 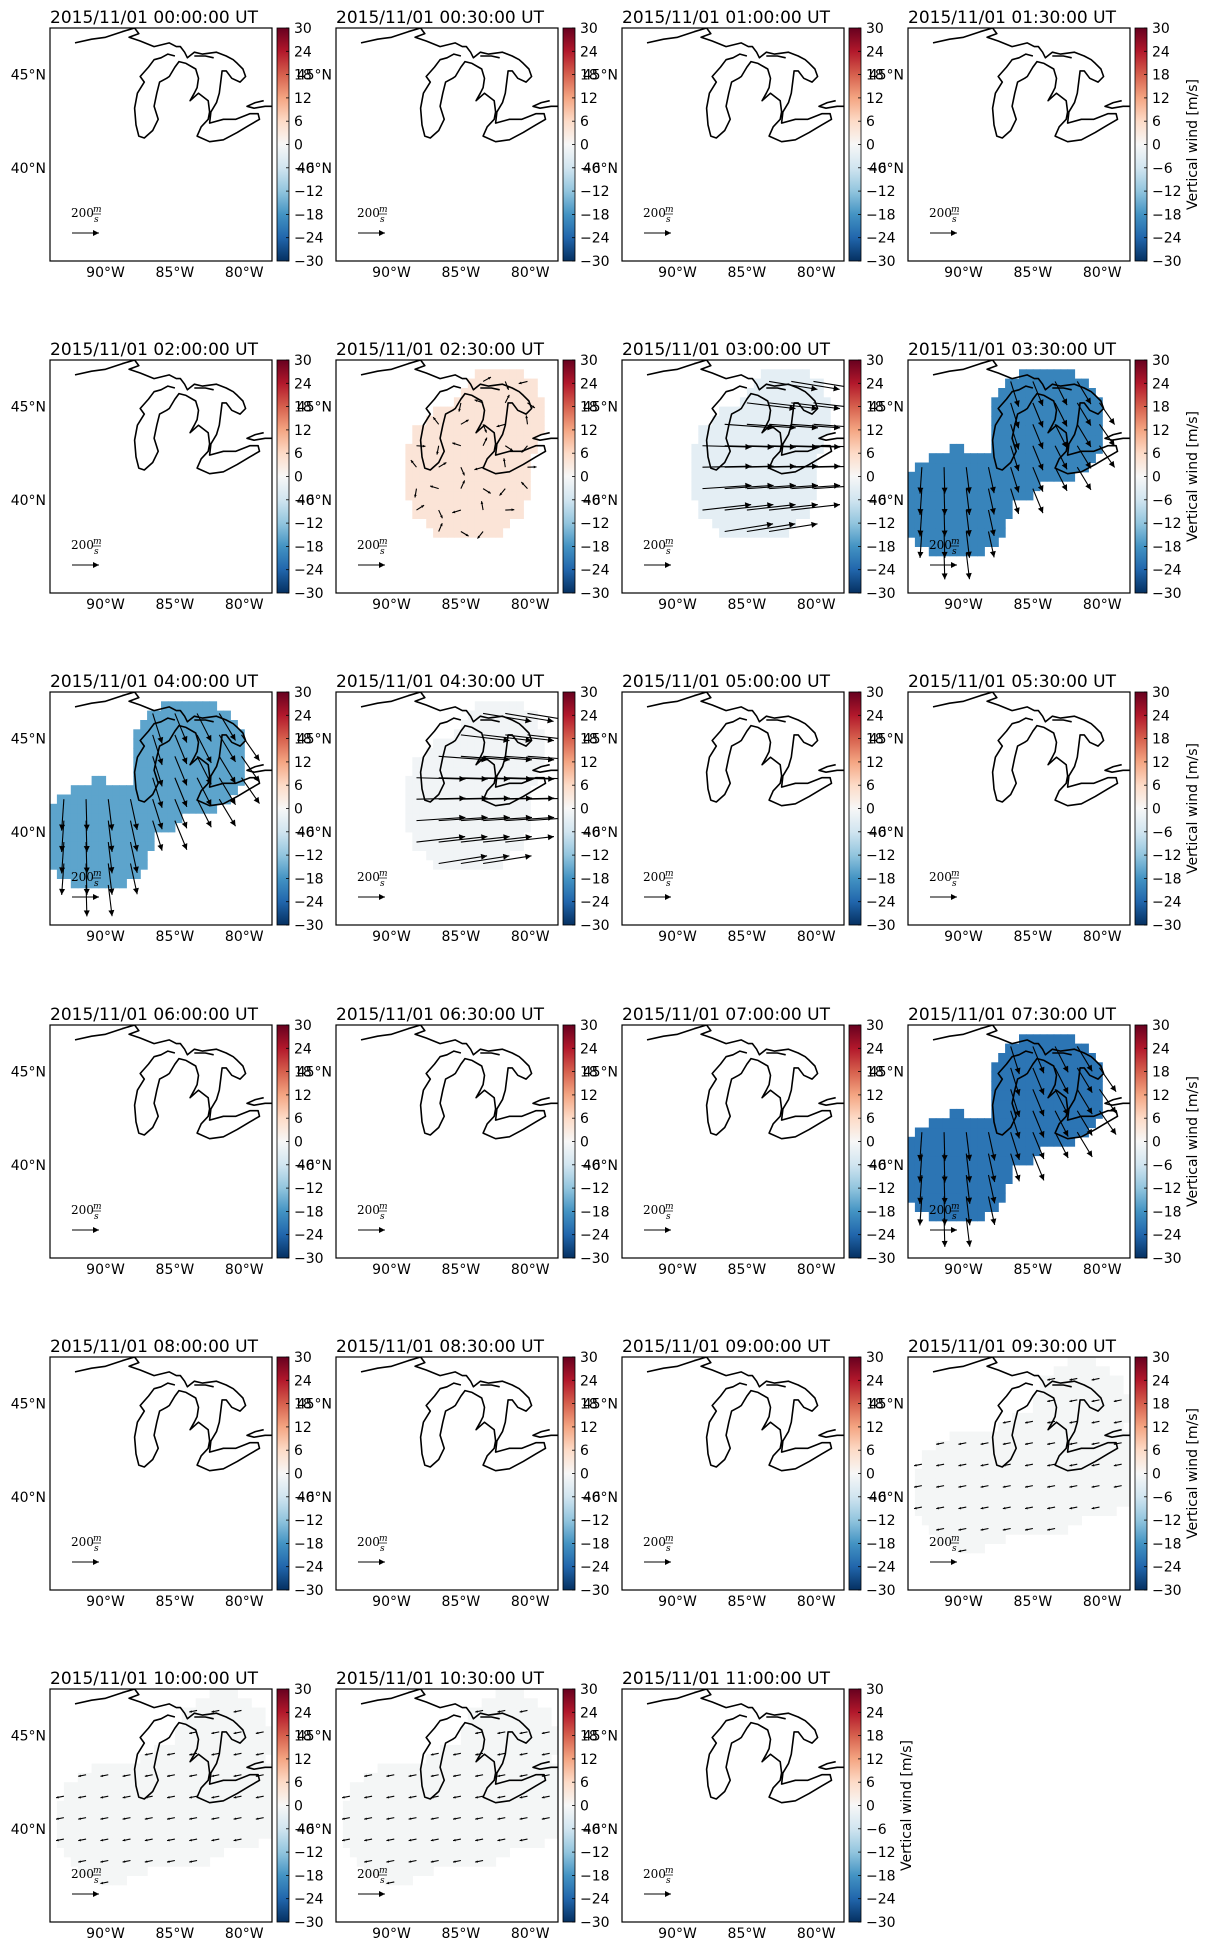 What do you see at coordinates (303, 1049) in the screenshot?
I see `colorbar-tick-label: 24` at bounding box center [303, 1049].